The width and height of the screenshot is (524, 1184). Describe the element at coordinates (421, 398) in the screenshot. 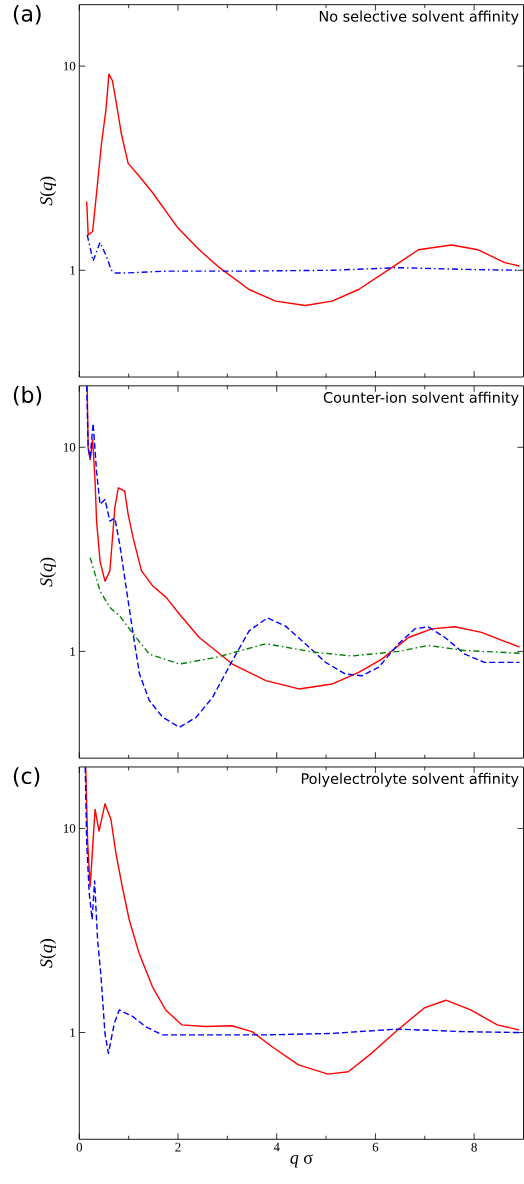

I see `chart-title: Counter-ion solvent affinity` at that location.